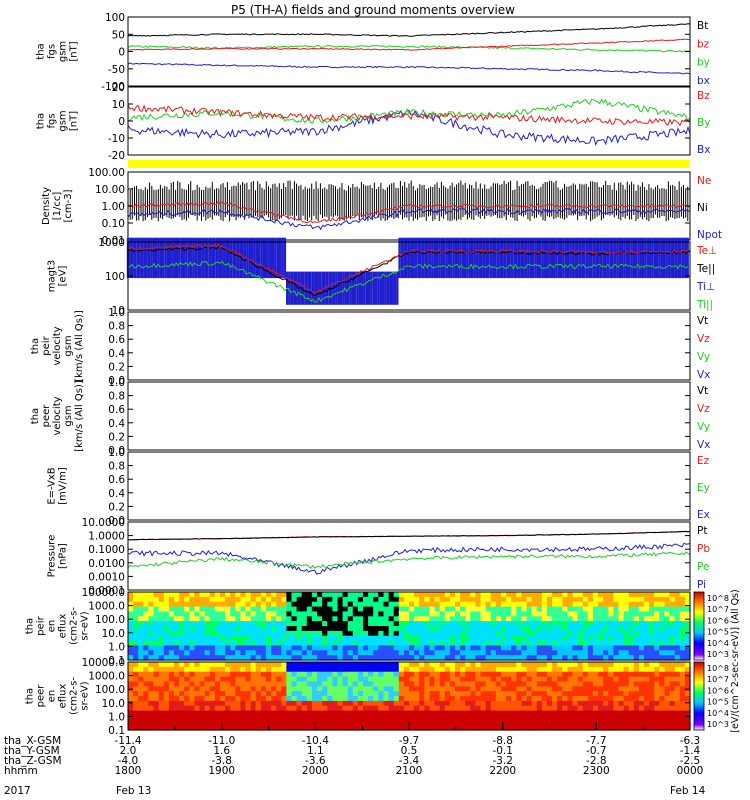  Describe the element at coordinates (718, 609) in the screenshot. I see `colorbar-tick: 10^7` at that location.